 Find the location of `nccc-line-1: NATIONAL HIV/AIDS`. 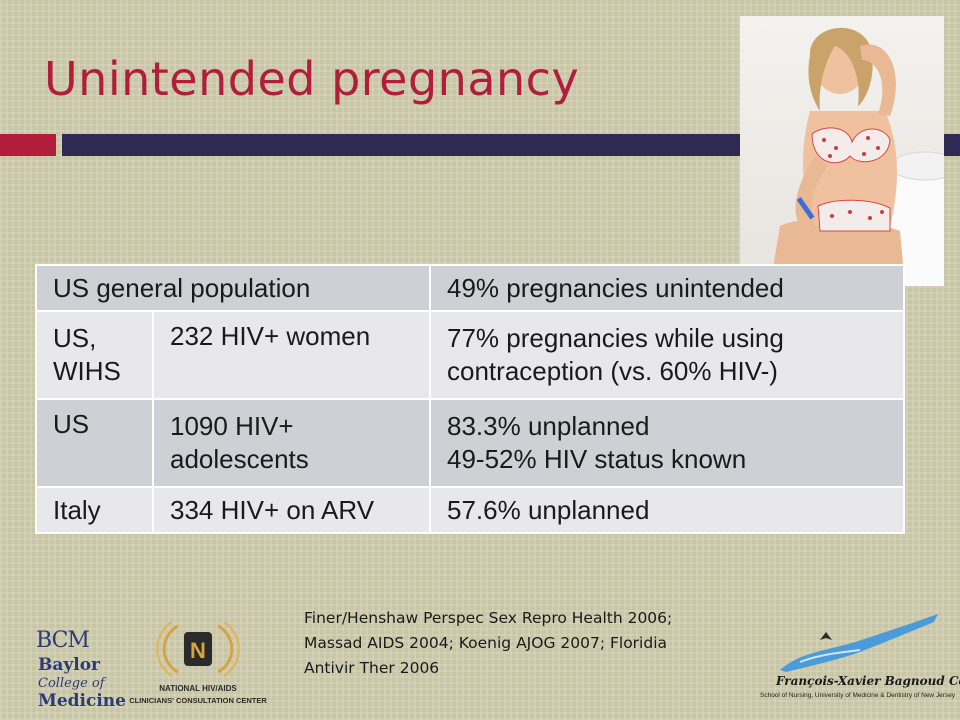

nccc-line-1: NATIONAL HIV/AIDS is located at coordinates (198, 688).